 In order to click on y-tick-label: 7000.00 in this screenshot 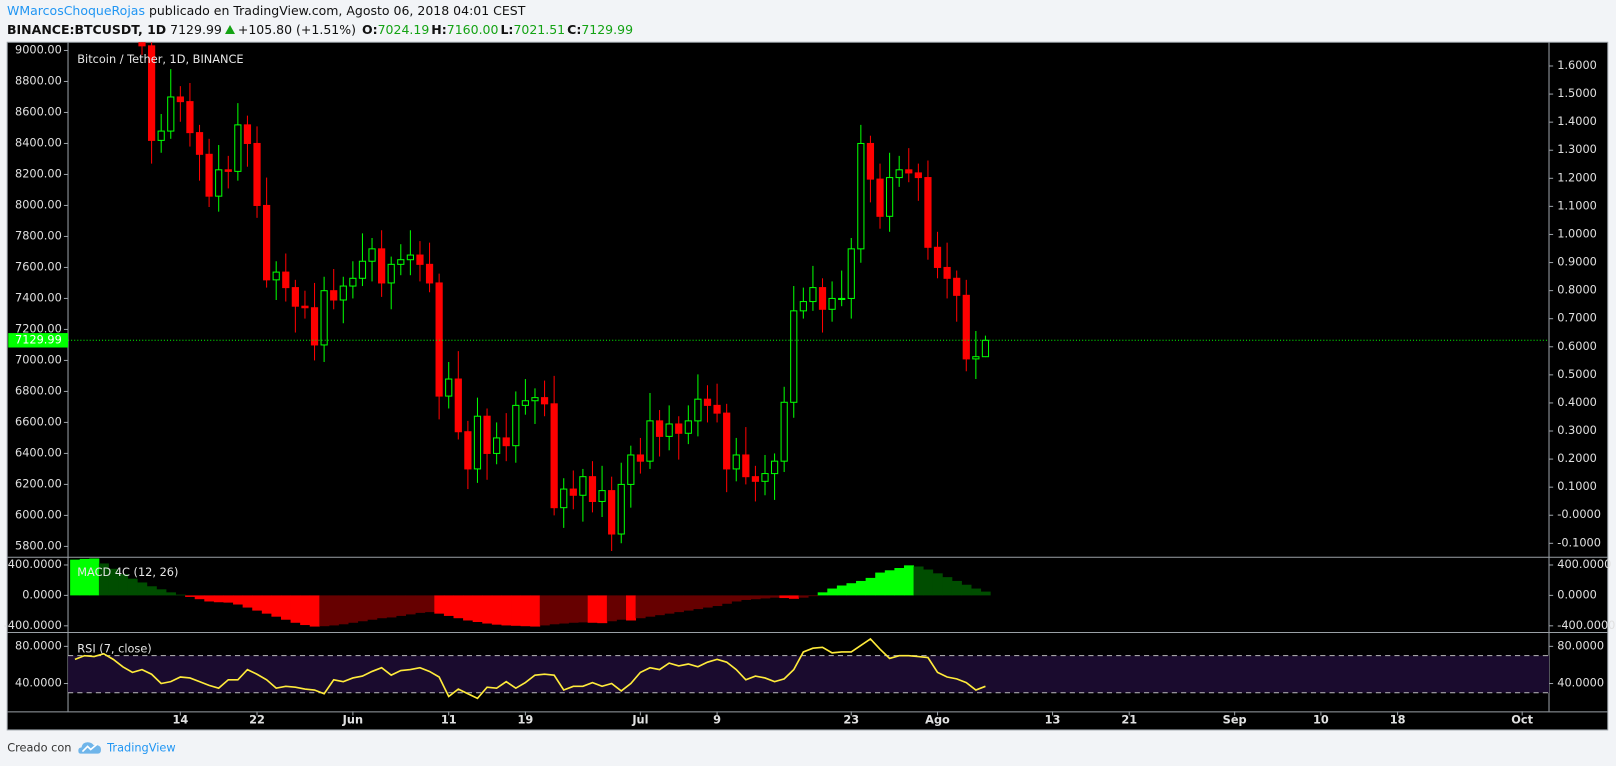, I will do `click(38, 359)`.